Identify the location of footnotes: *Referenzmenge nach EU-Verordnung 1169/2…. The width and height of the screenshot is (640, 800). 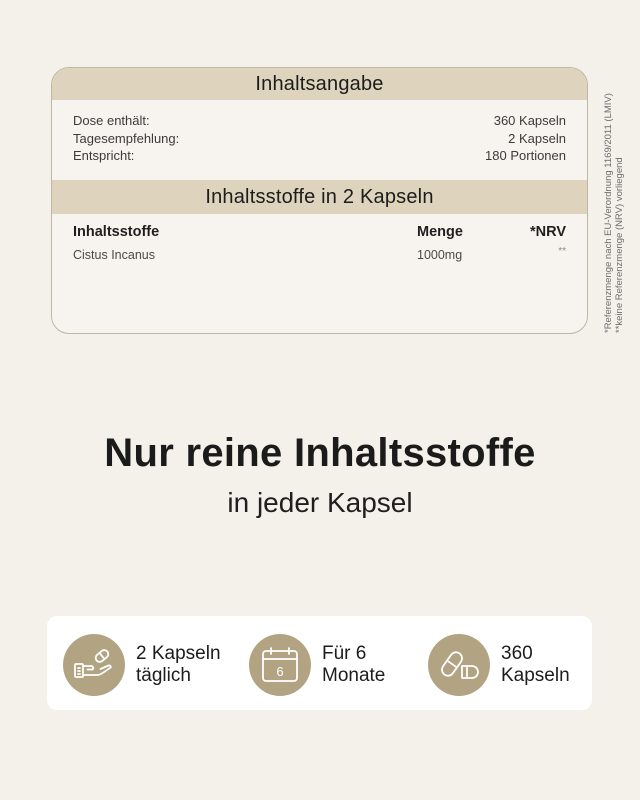
(614, 213).